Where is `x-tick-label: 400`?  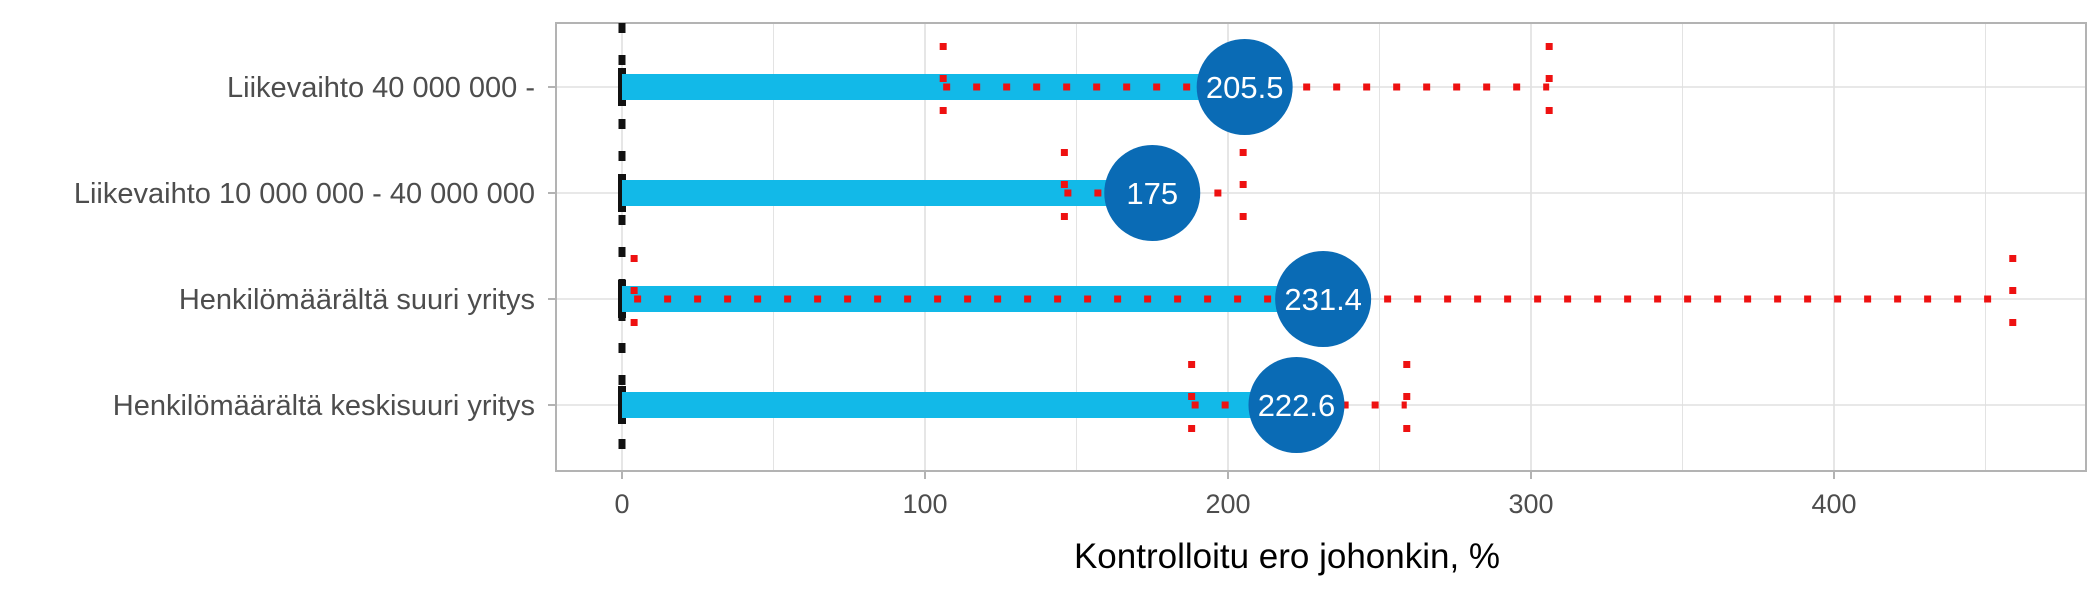
x-tick-label: 400 is located at coordinates (1833, 504).